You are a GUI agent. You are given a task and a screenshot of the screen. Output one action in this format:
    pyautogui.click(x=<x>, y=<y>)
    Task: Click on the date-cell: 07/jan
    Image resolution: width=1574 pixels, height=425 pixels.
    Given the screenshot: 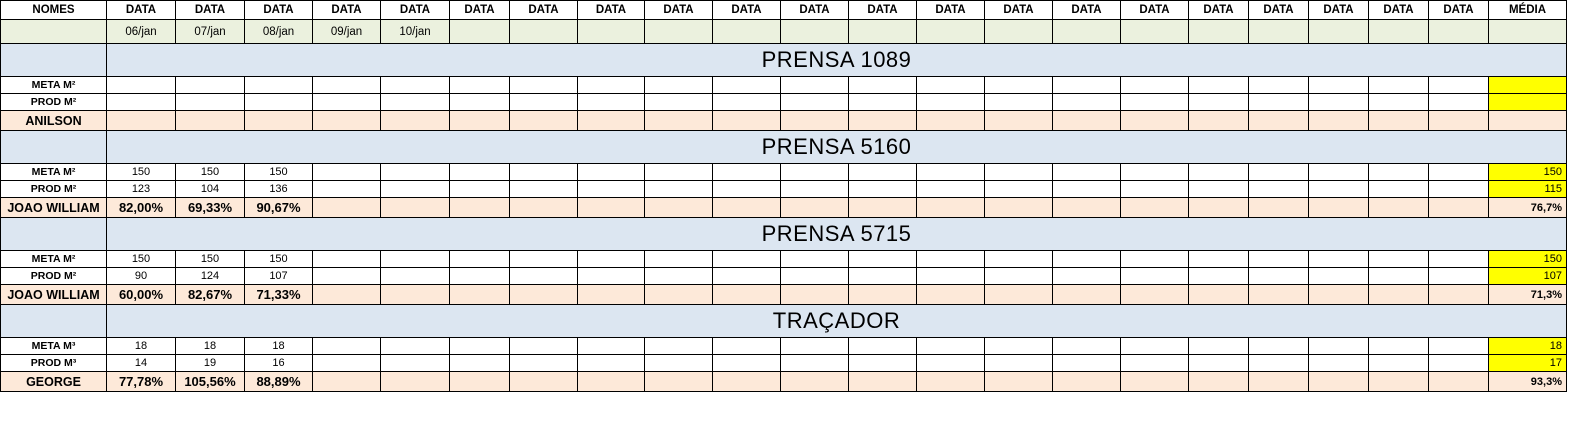 What is the action you would take?
    pyautogui.click(x=210, y=31)
    